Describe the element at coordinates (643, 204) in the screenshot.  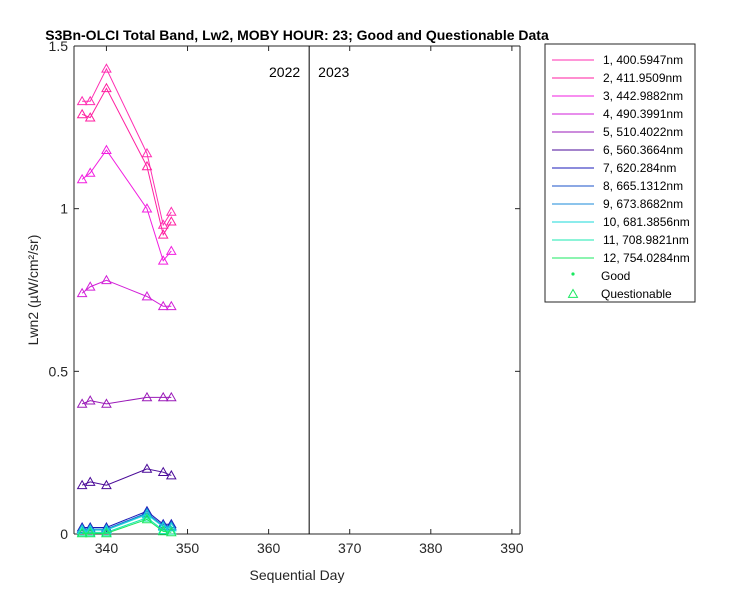
I see `legend-label: 9, 673.8682nm` at that location.